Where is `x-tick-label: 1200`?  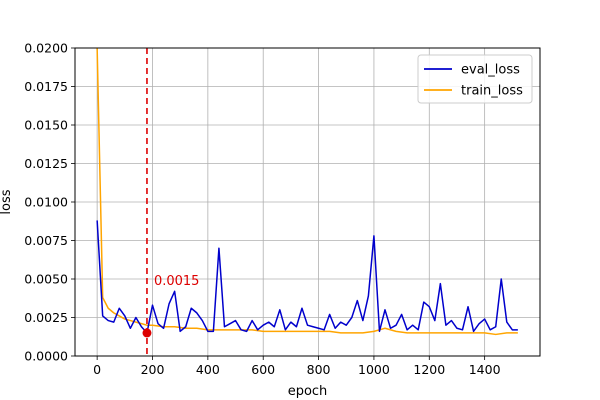 x-tick-label: 1200 is located at coordinates (429, 369).